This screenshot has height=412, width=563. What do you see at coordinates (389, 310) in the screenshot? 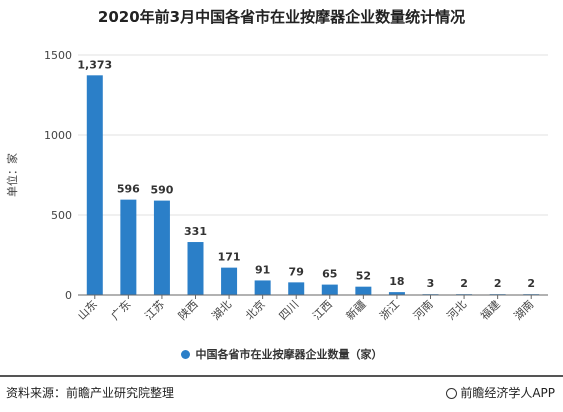
I see `x-tick-label: 浙江` at bounding box center [389, 310].